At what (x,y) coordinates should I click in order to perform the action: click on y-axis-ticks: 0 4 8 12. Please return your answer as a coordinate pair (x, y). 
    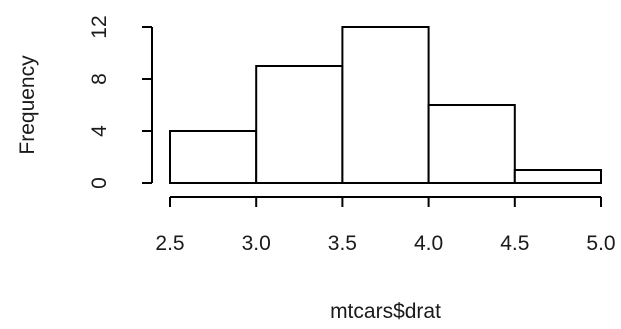
    Looking at the image, I should click on (120, 102).